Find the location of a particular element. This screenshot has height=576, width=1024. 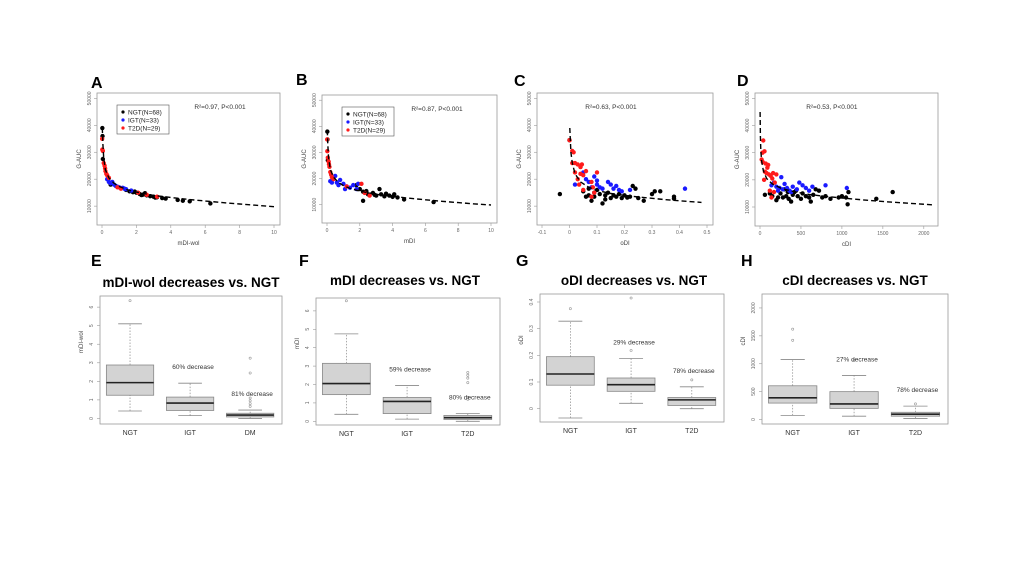

legend-label: IGT(N=33) is located at coordinates (368, 122).